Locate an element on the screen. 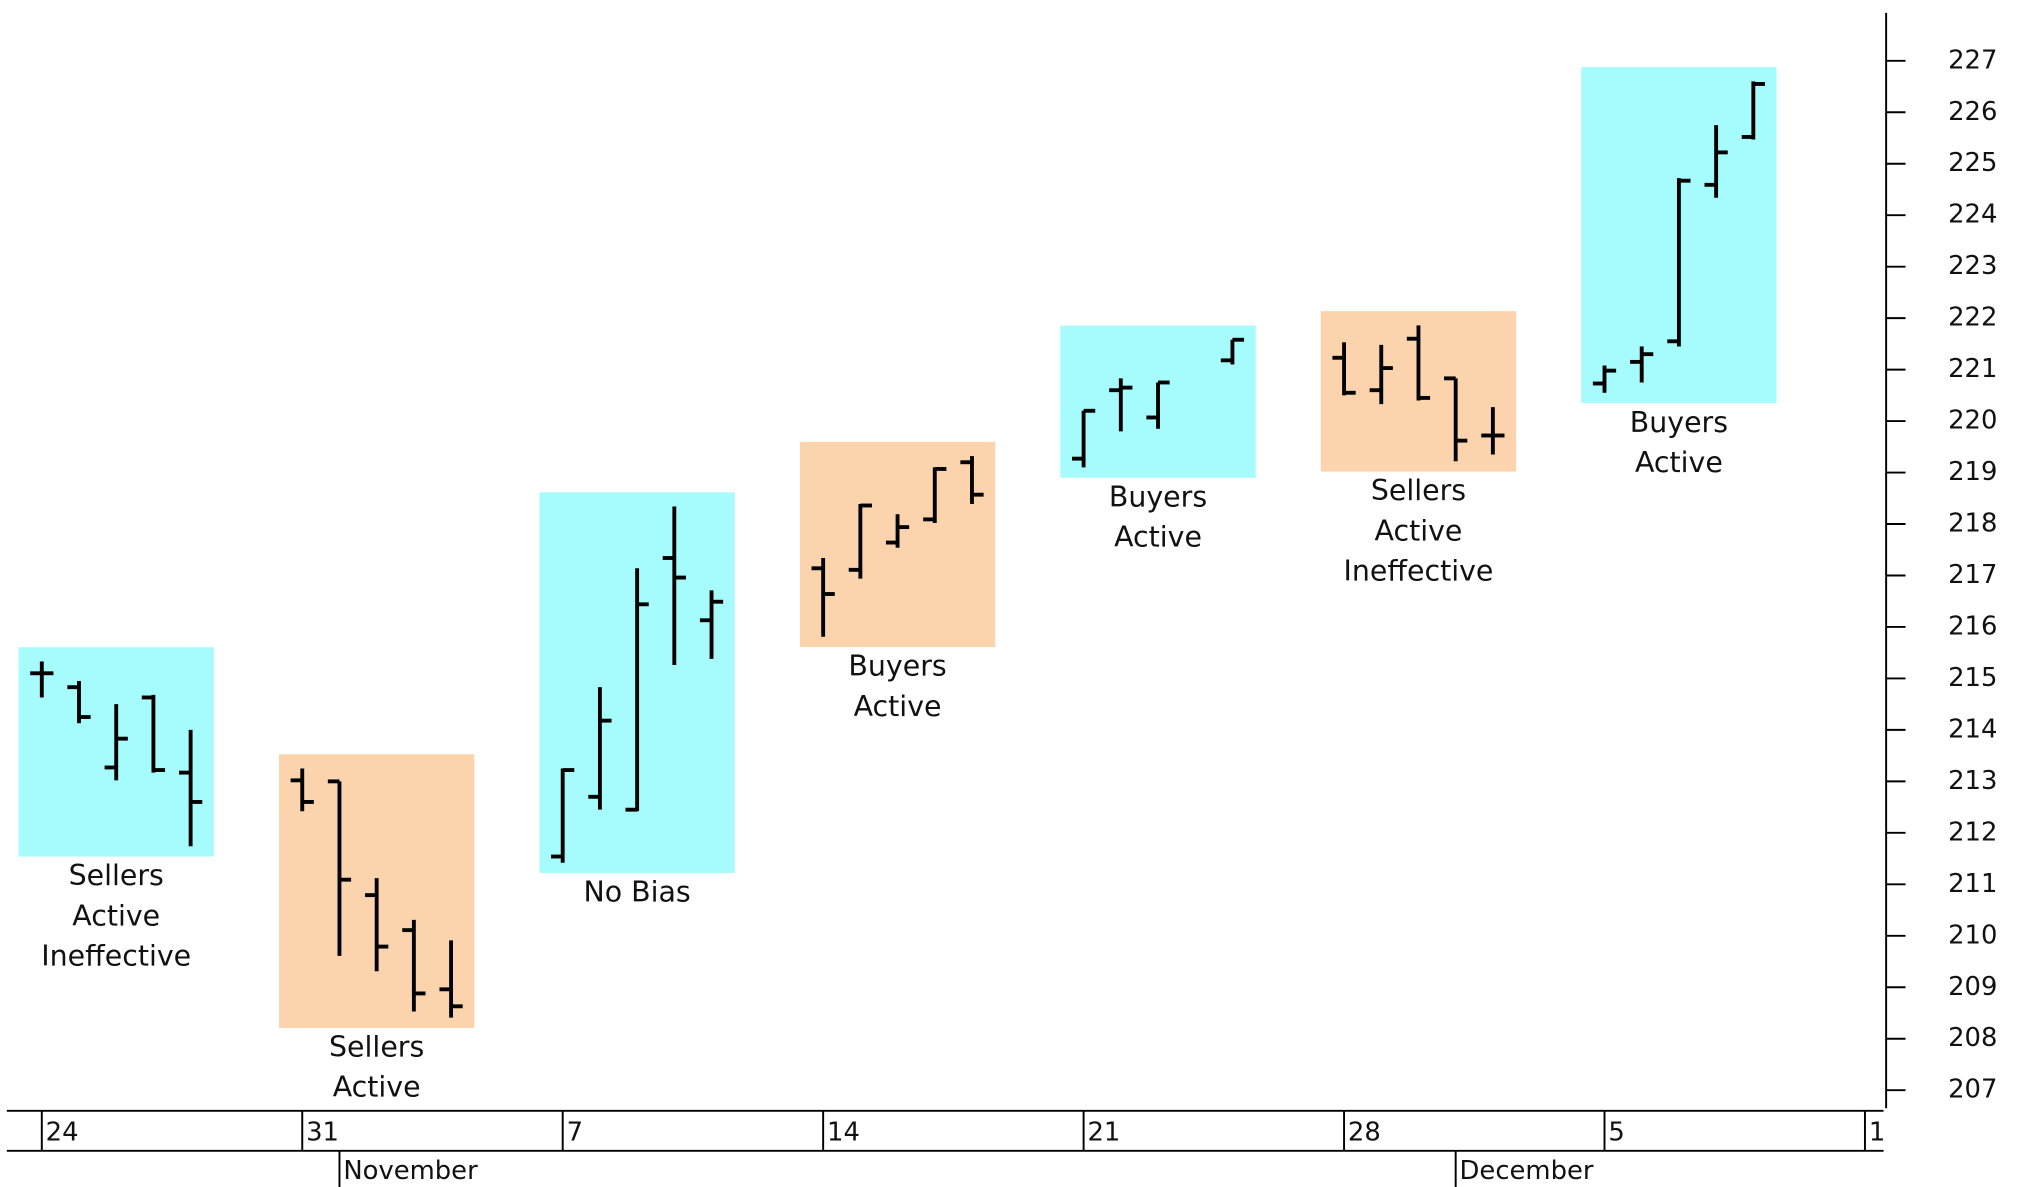 The image size is (2026, 1187). y-tick-label: 216 is located at coordinates (1972, 626).